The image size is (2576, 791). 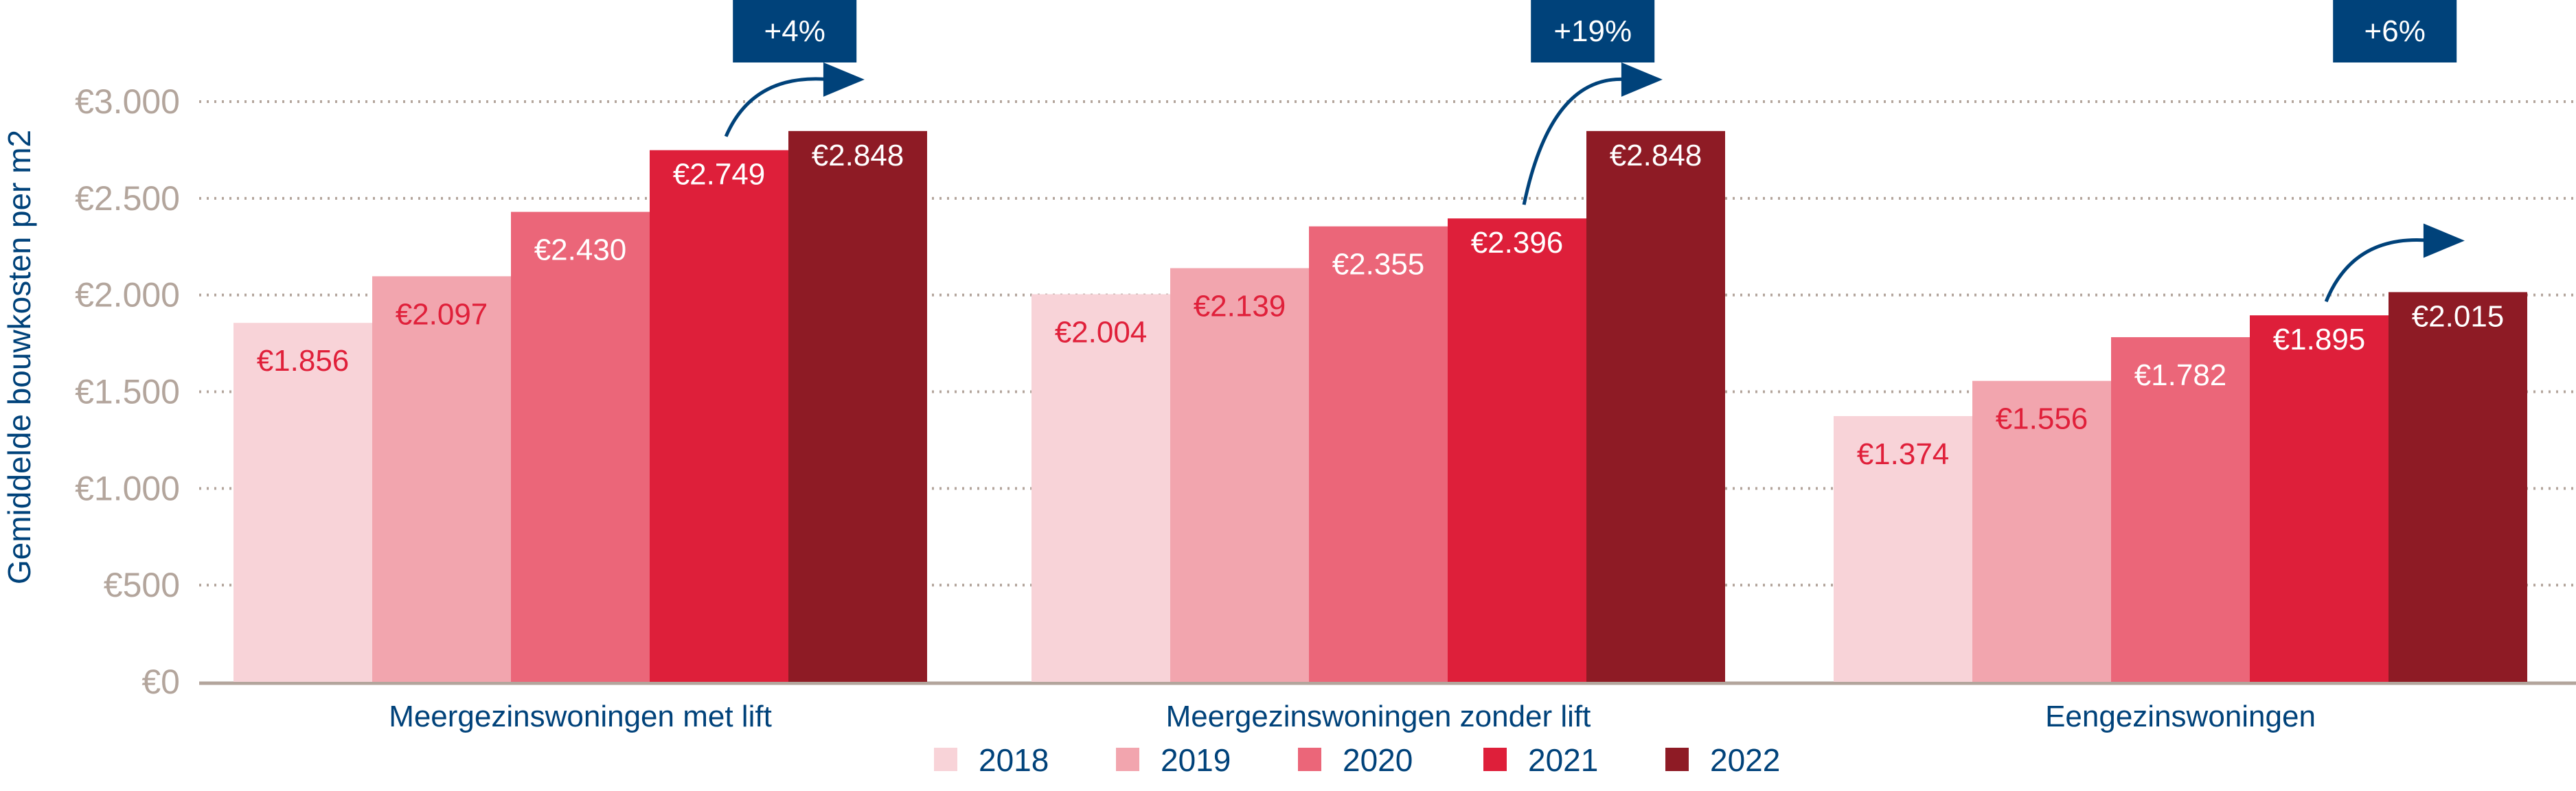 I want to click on y-tick-label: €1.000, so click(x=127, y=488).